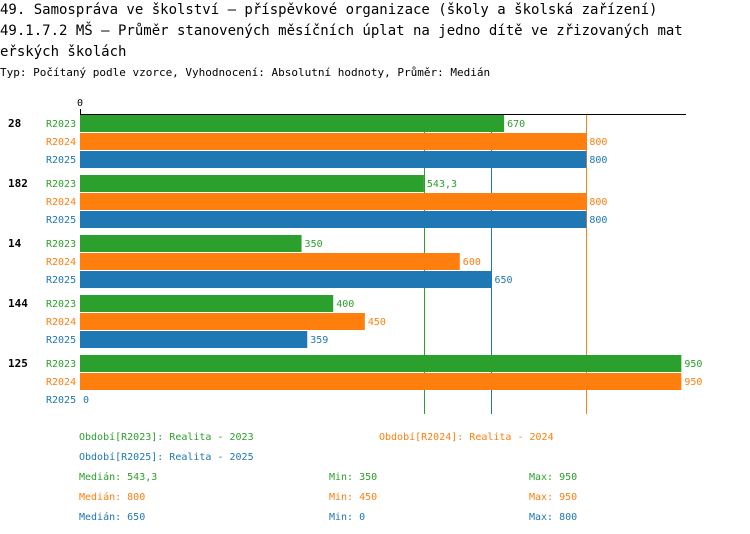 Image resolution: width=750 pixels, height=534 pixels. I want to click on data-label-R2024: 600, so click(472, 262).